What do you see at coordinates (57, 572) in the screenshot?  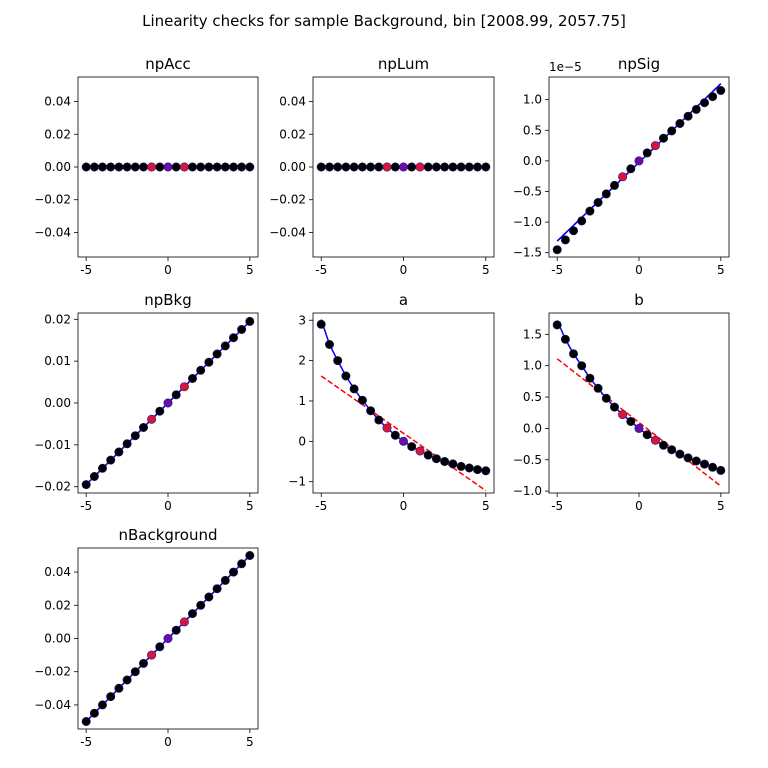 I see `y-tick-label: 0.04` at bounding box center [57, 572].